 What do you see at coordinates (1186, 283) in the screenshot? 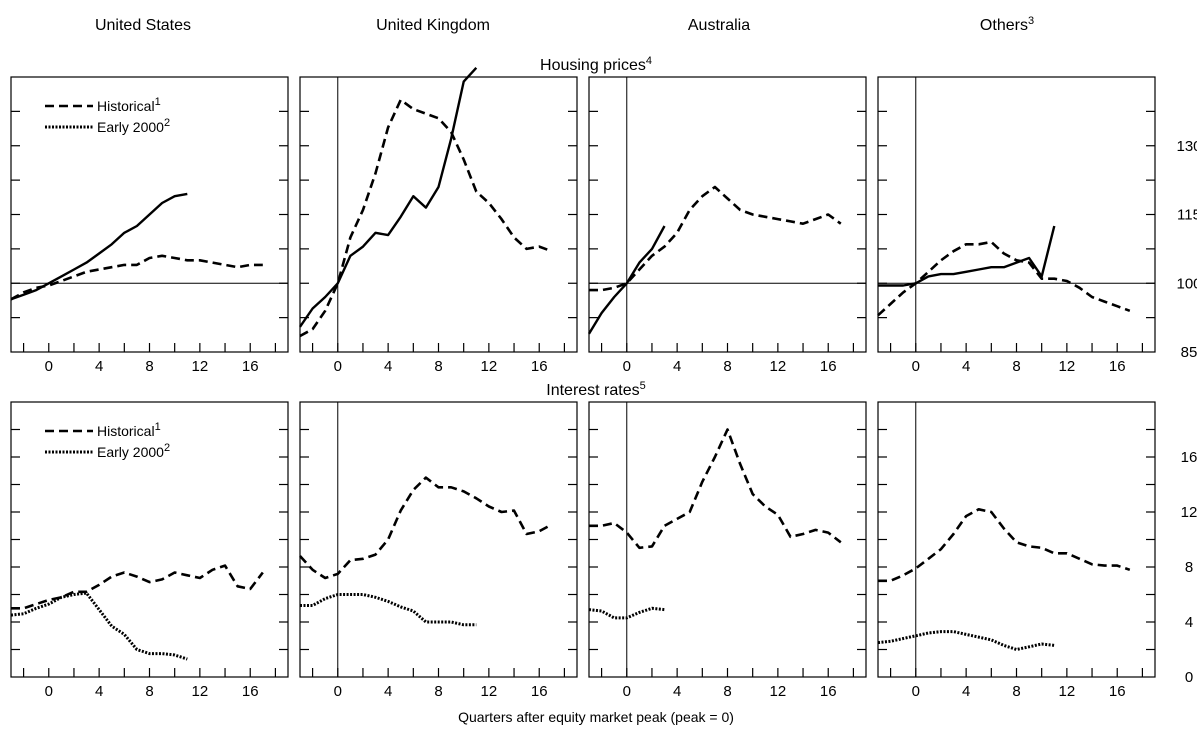
I see `y-tick-label: 100` at bounding box center [1186, 283].